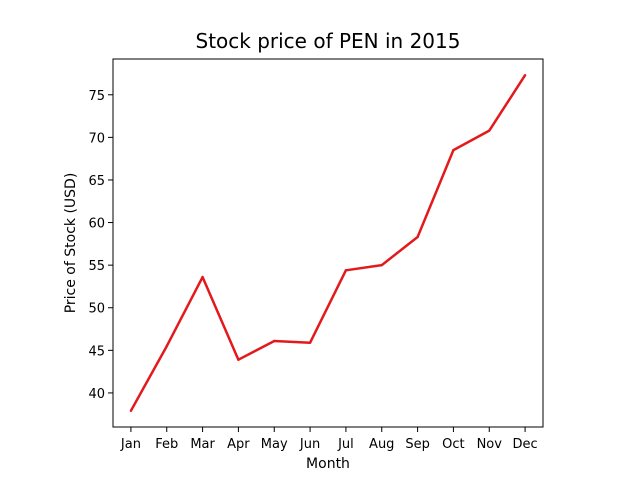 Image resolution: width=640 pixels, height=480 pixels. What do you see at coordinates (100, 245) in the screenshot?
I see `y-axis: 40 45 50 55 60 65 70 75` at bounding box center [100, 245].